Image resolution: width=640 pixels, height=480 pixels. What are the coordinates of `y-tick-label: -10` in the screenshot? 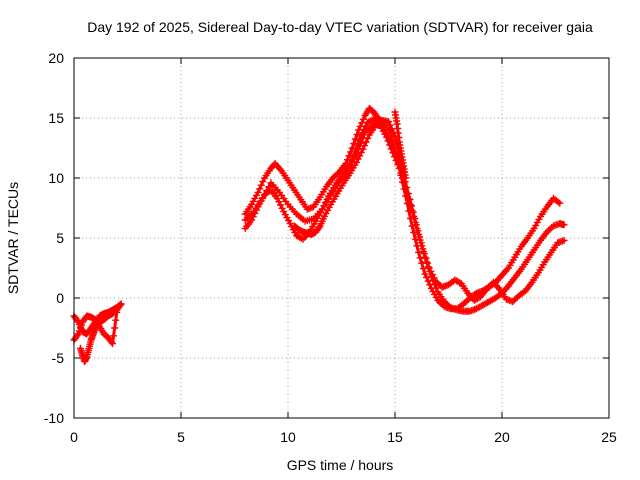 It's located at (54, 418).